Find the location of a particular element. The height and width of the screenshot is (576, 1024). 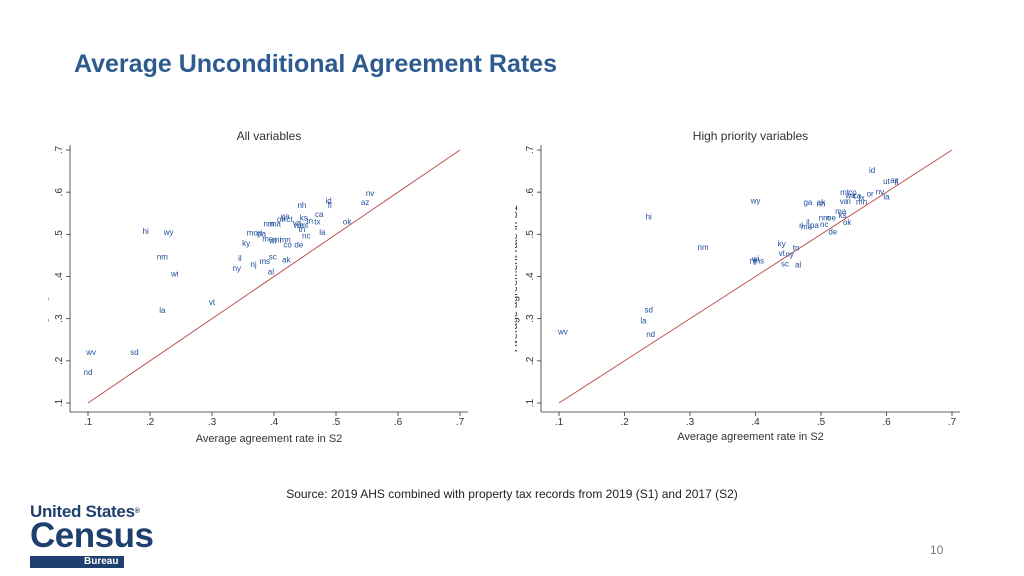

data-point-label-or: or is located at coordinates (870, 193).